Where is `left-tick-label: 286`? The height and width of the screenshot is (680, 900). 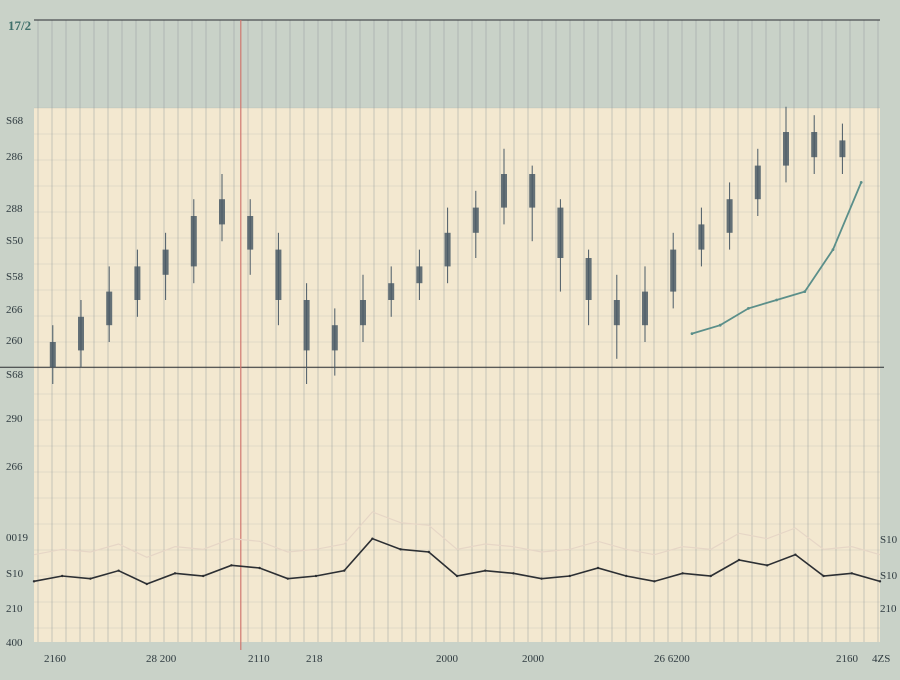
left-tick-label: 286 is located at coordinates (14, 157).